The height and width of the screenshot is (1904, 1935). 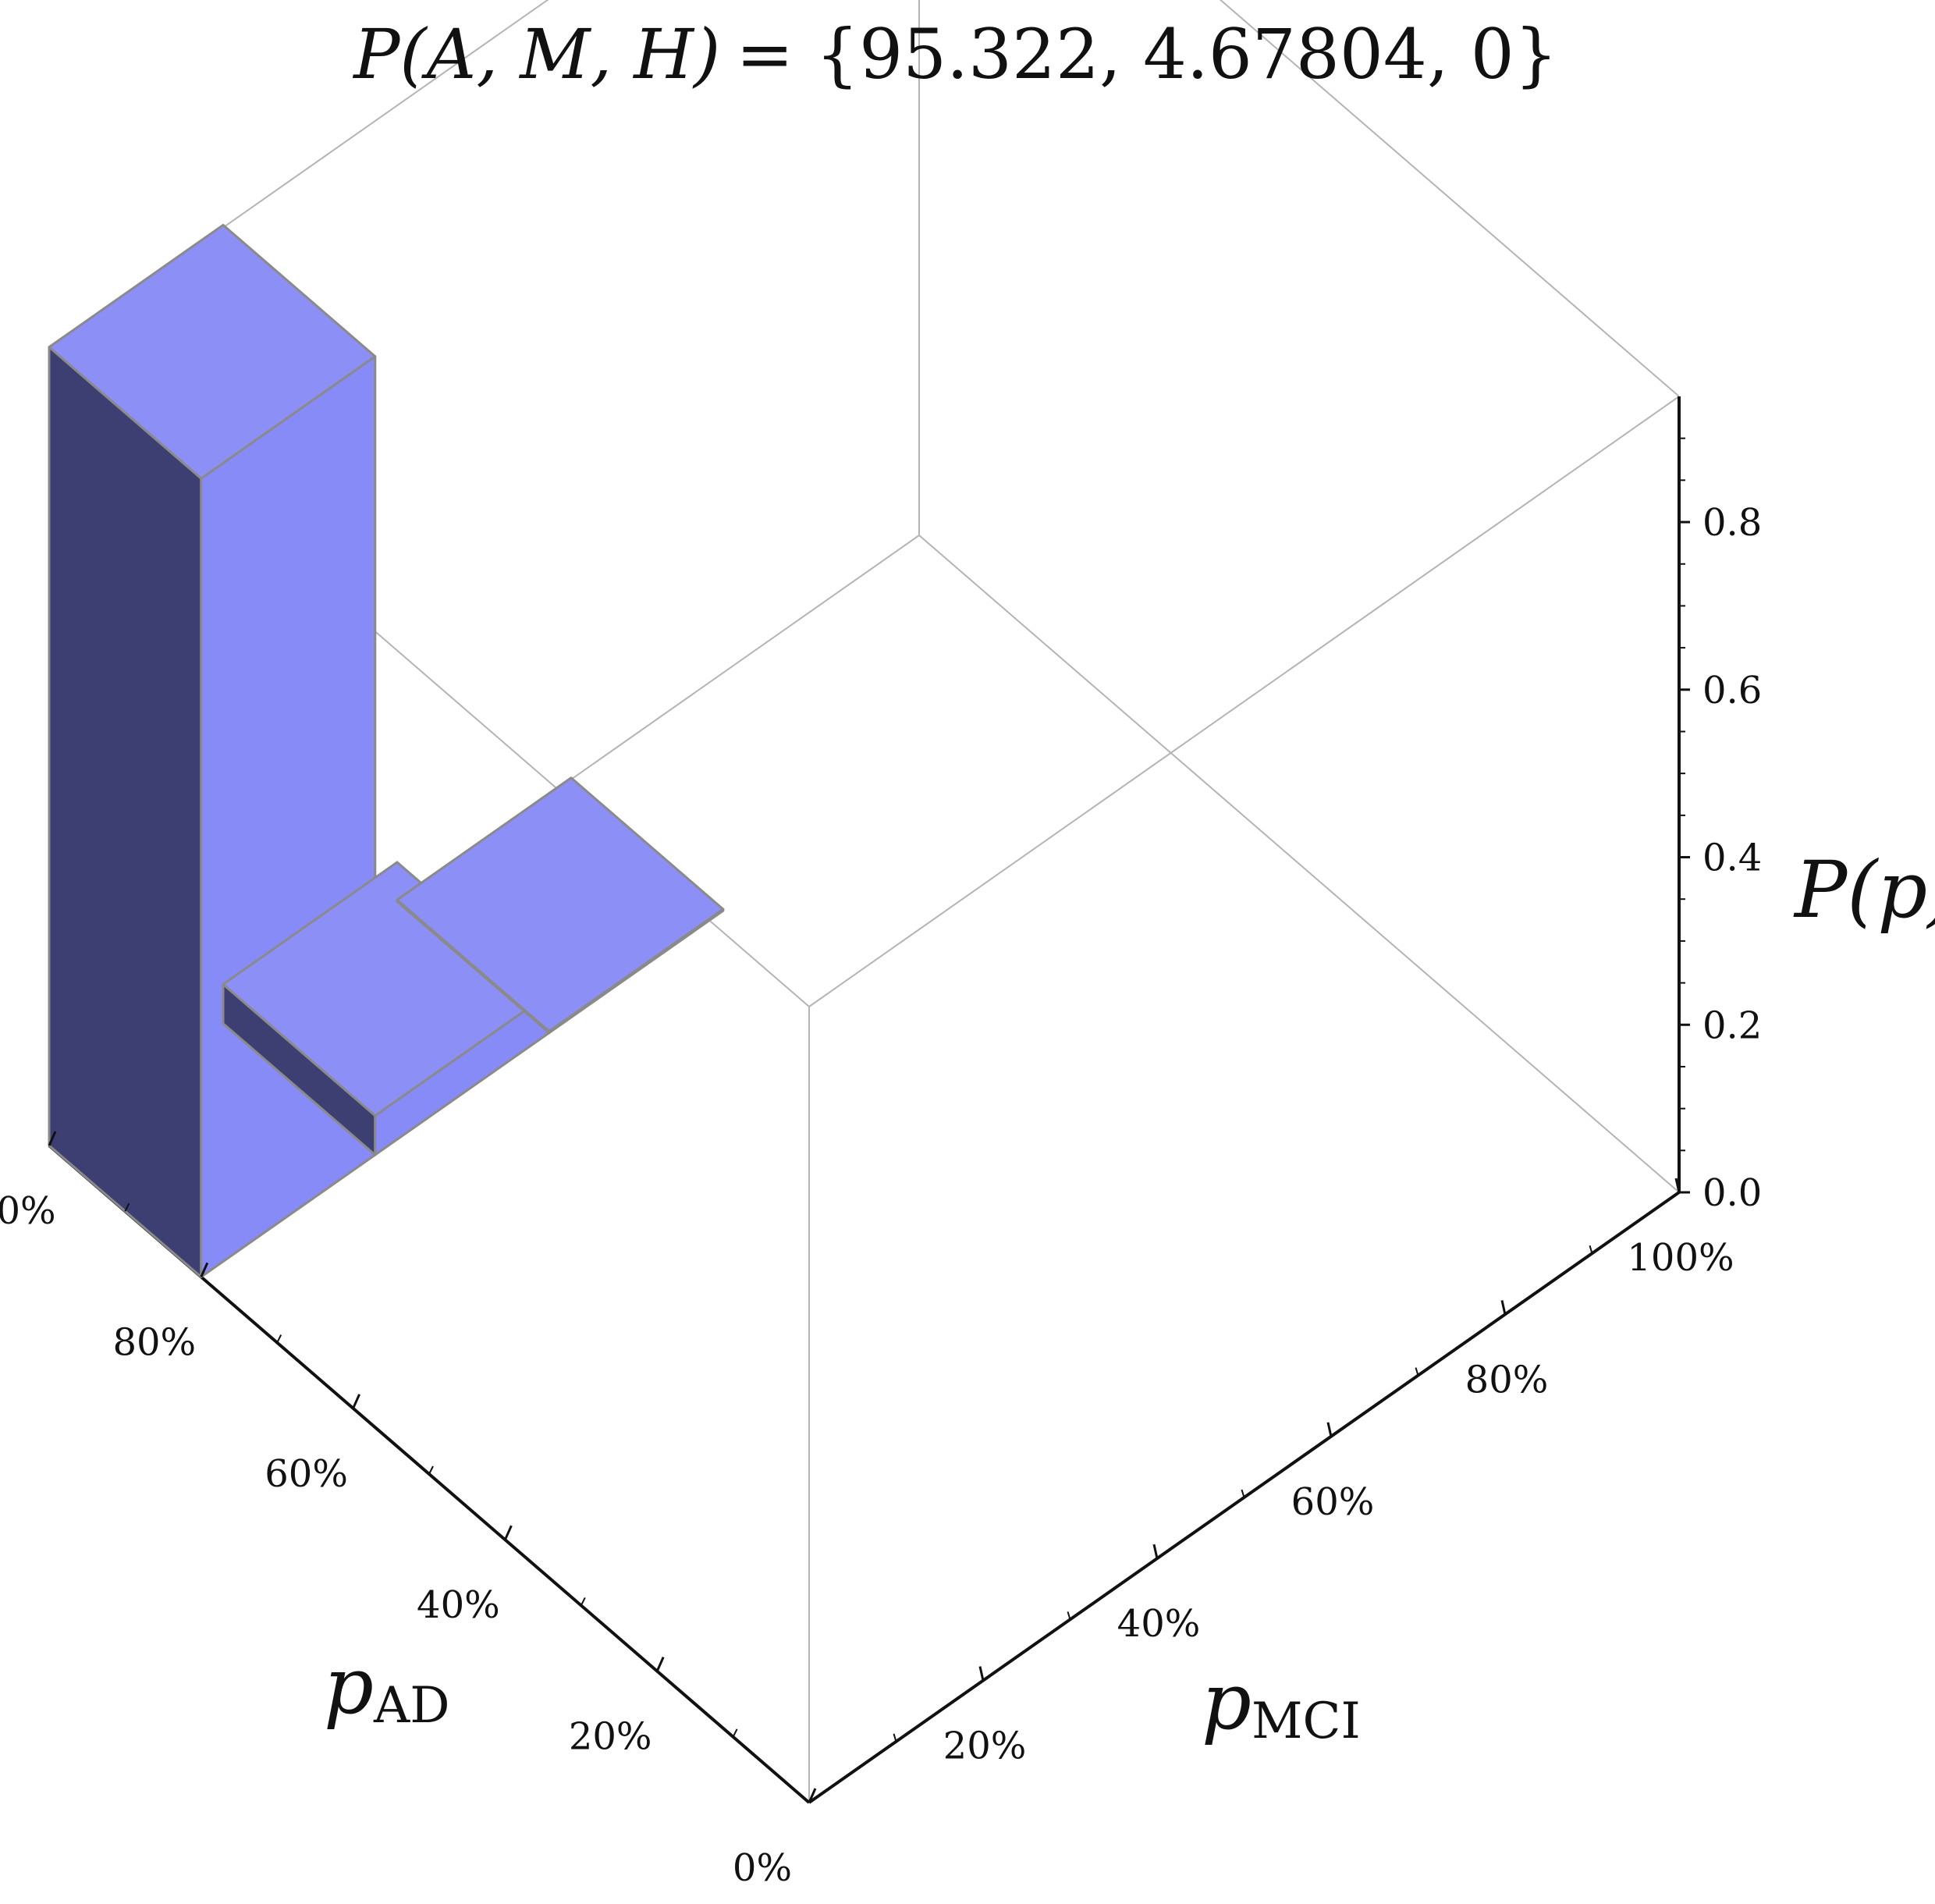 I want to click on chart-title: P(A, M, H) = {95.322, 4.67804, 0}, so click(x=955, y=54).